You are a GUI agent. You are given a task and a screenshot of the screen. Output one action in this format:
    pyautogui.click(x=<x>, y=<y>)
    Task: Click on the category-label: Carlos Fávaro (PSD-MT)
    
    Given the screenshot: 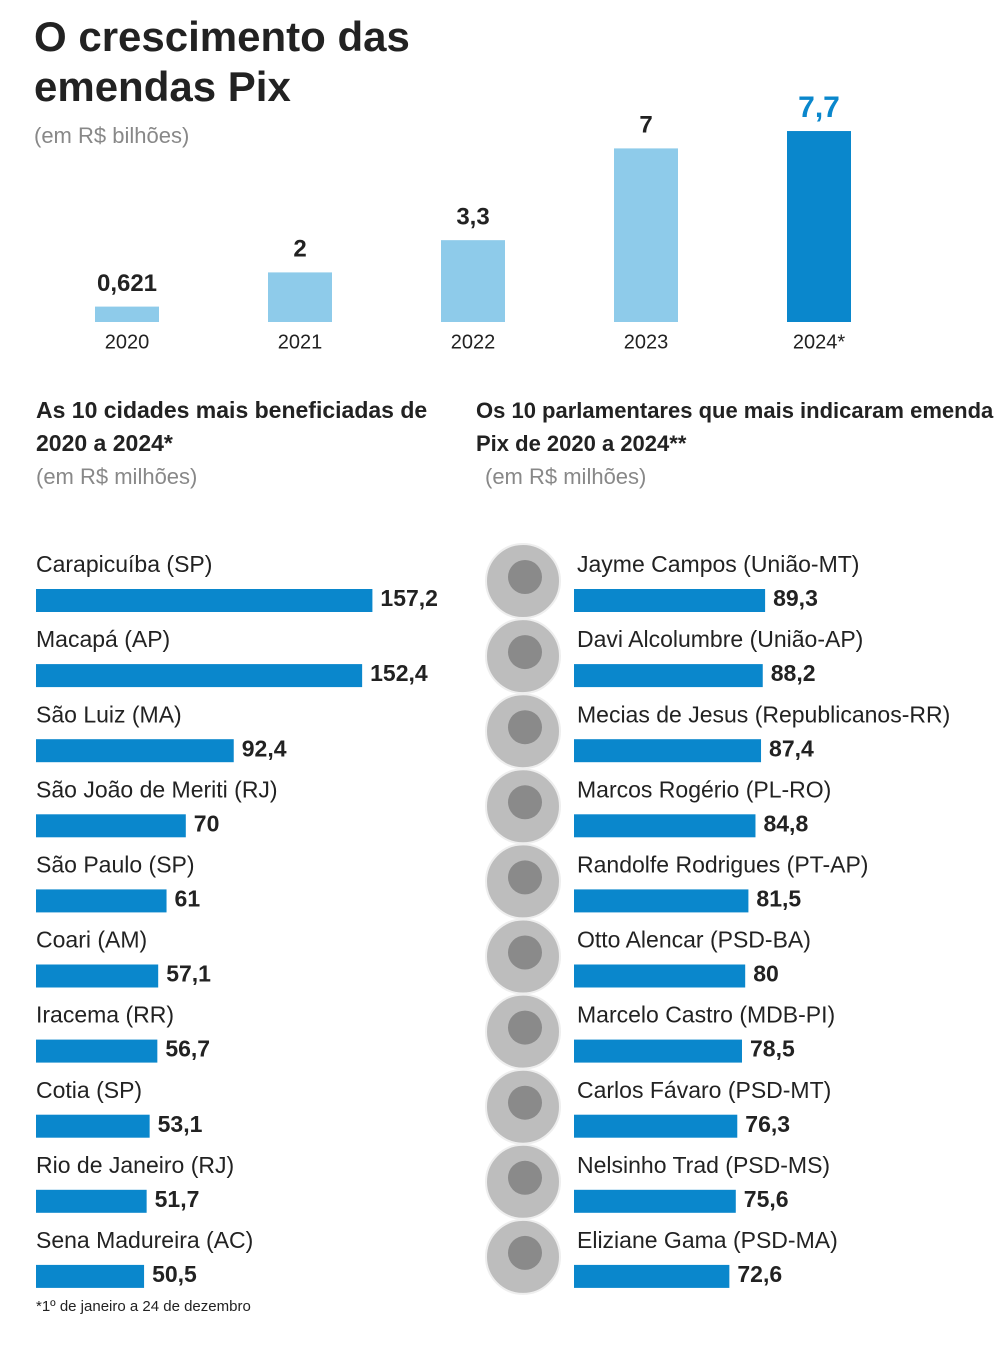 What is the action you would take?
    pyautogui.click(x=704, y=1090)
    